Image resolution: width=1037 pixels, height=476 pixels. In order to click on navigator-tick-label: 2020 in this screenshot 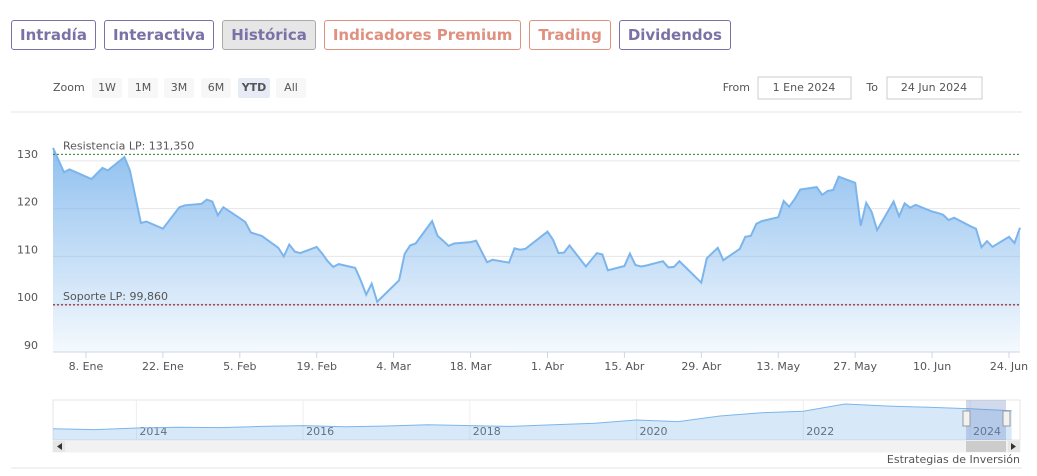, I will do `click(654, 431)`.